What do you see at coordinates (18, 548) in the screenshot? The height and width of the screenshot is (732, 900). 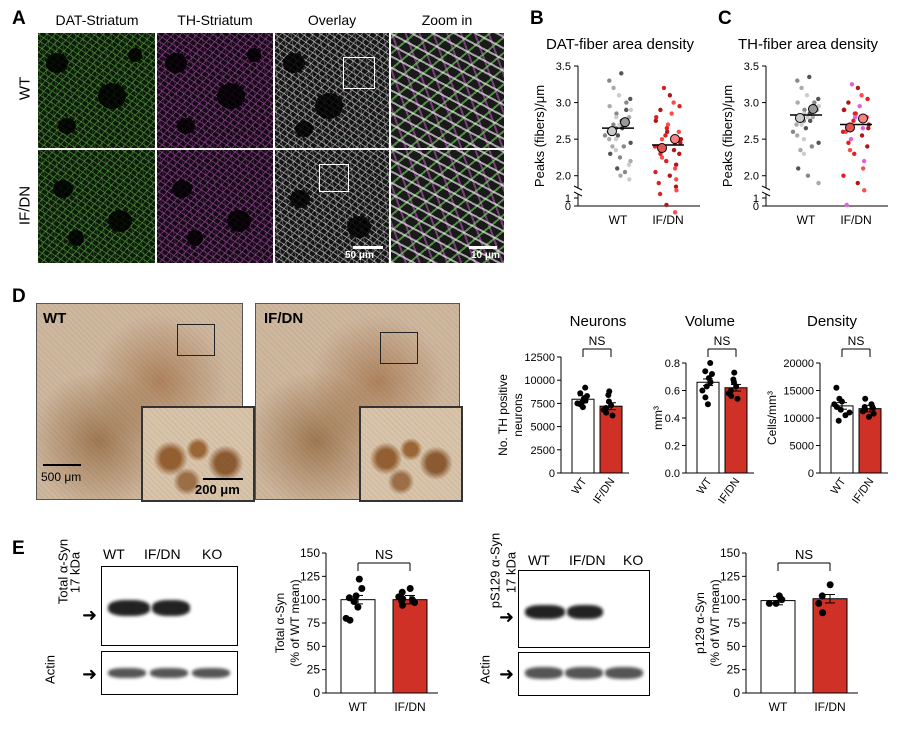 I see `panel-e-label: E` at bounding box center [18, 548].